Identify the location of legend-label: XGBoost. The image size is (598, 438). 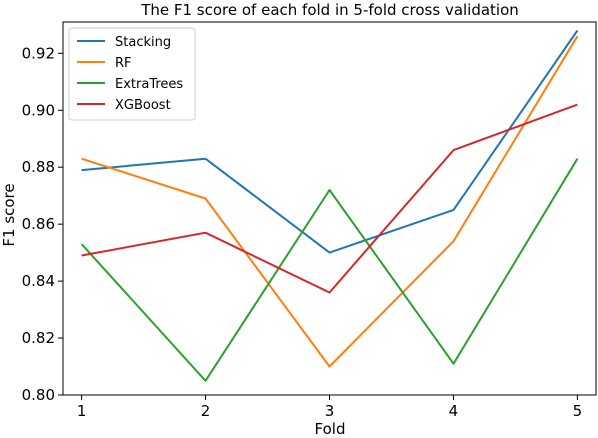
(143, 105).